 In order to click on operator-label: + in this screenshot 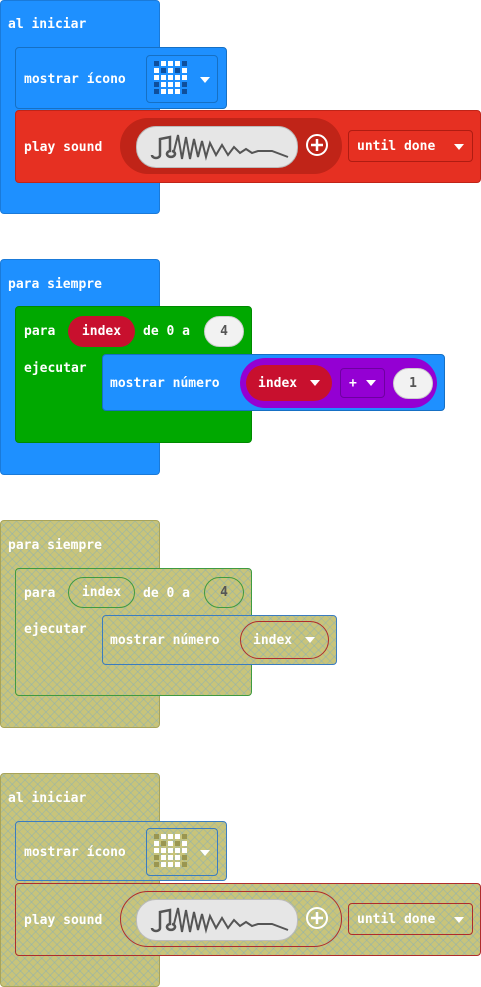, I will do `click(353, 383)`.